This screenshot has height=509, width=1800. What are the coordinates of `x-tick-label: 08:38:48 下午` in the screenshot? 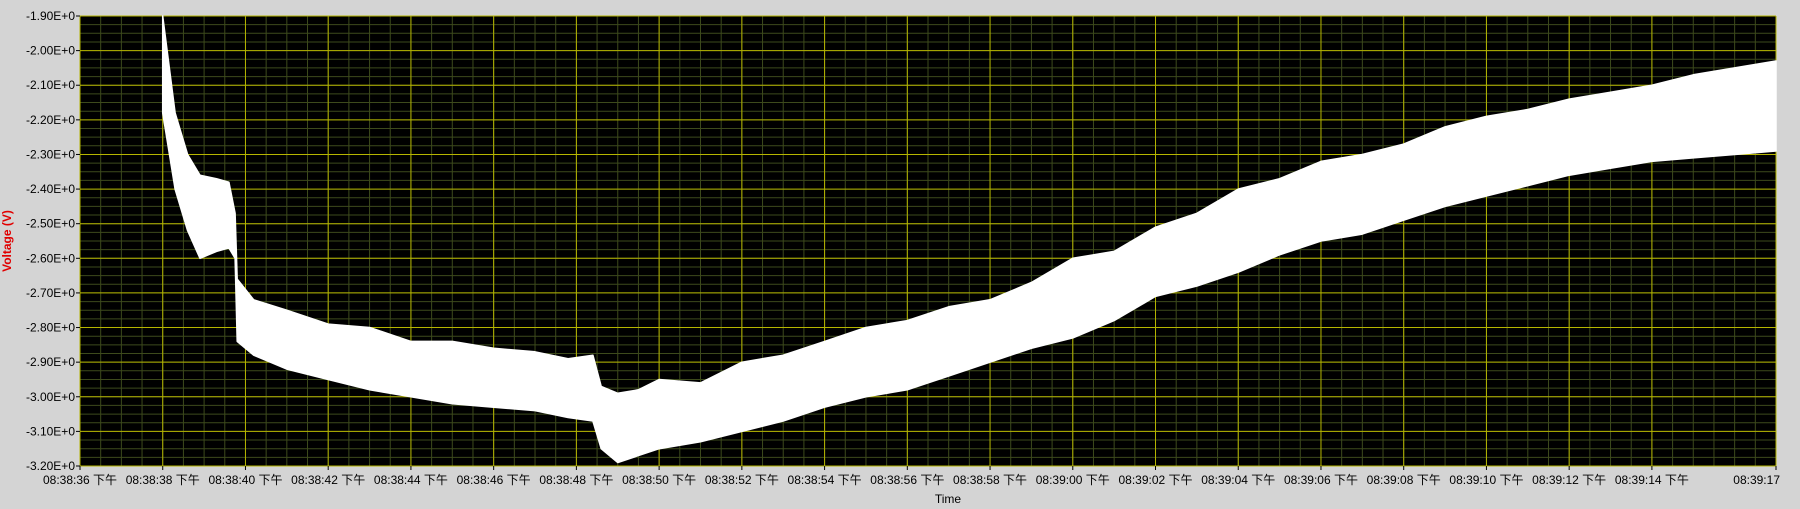 It's located at (576, 480).